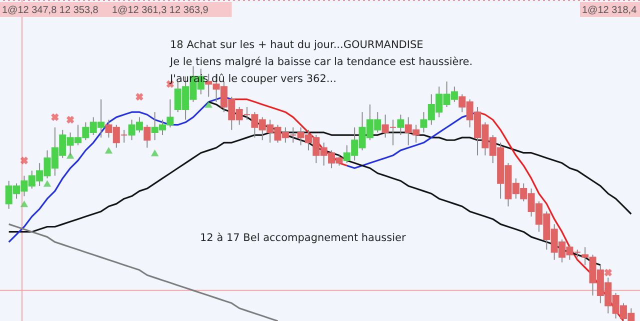 This screenshot has width=640, height=321. I want to click on annotation: Je le tiens malgré la baisse car la tendance est haussière., so click(321, 62).